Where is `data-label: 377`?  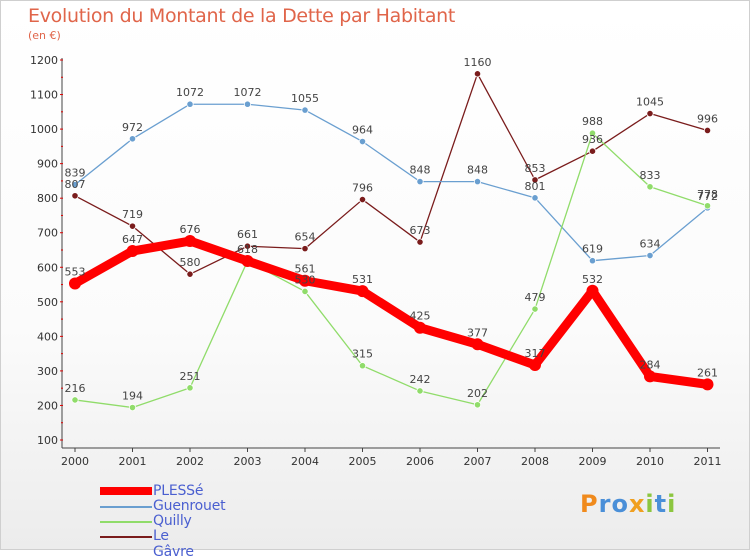 data-label: 377 is located at coordinates (477, 332).